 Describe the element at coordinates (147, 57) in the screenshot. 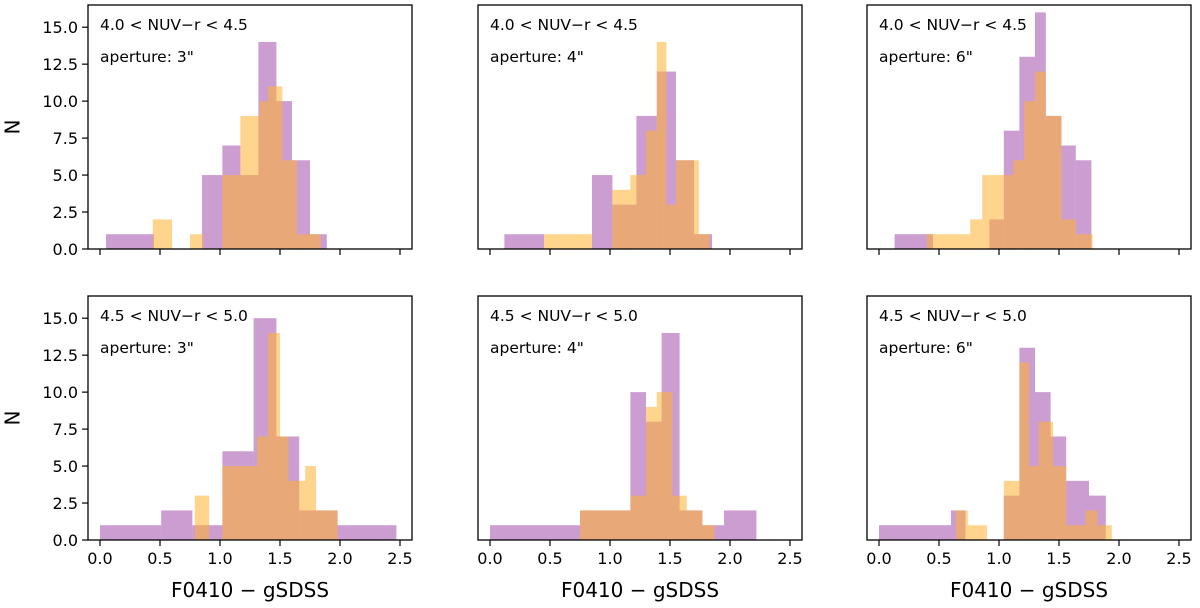

I see `aperture-annotation: aperture: 3"` at that location.